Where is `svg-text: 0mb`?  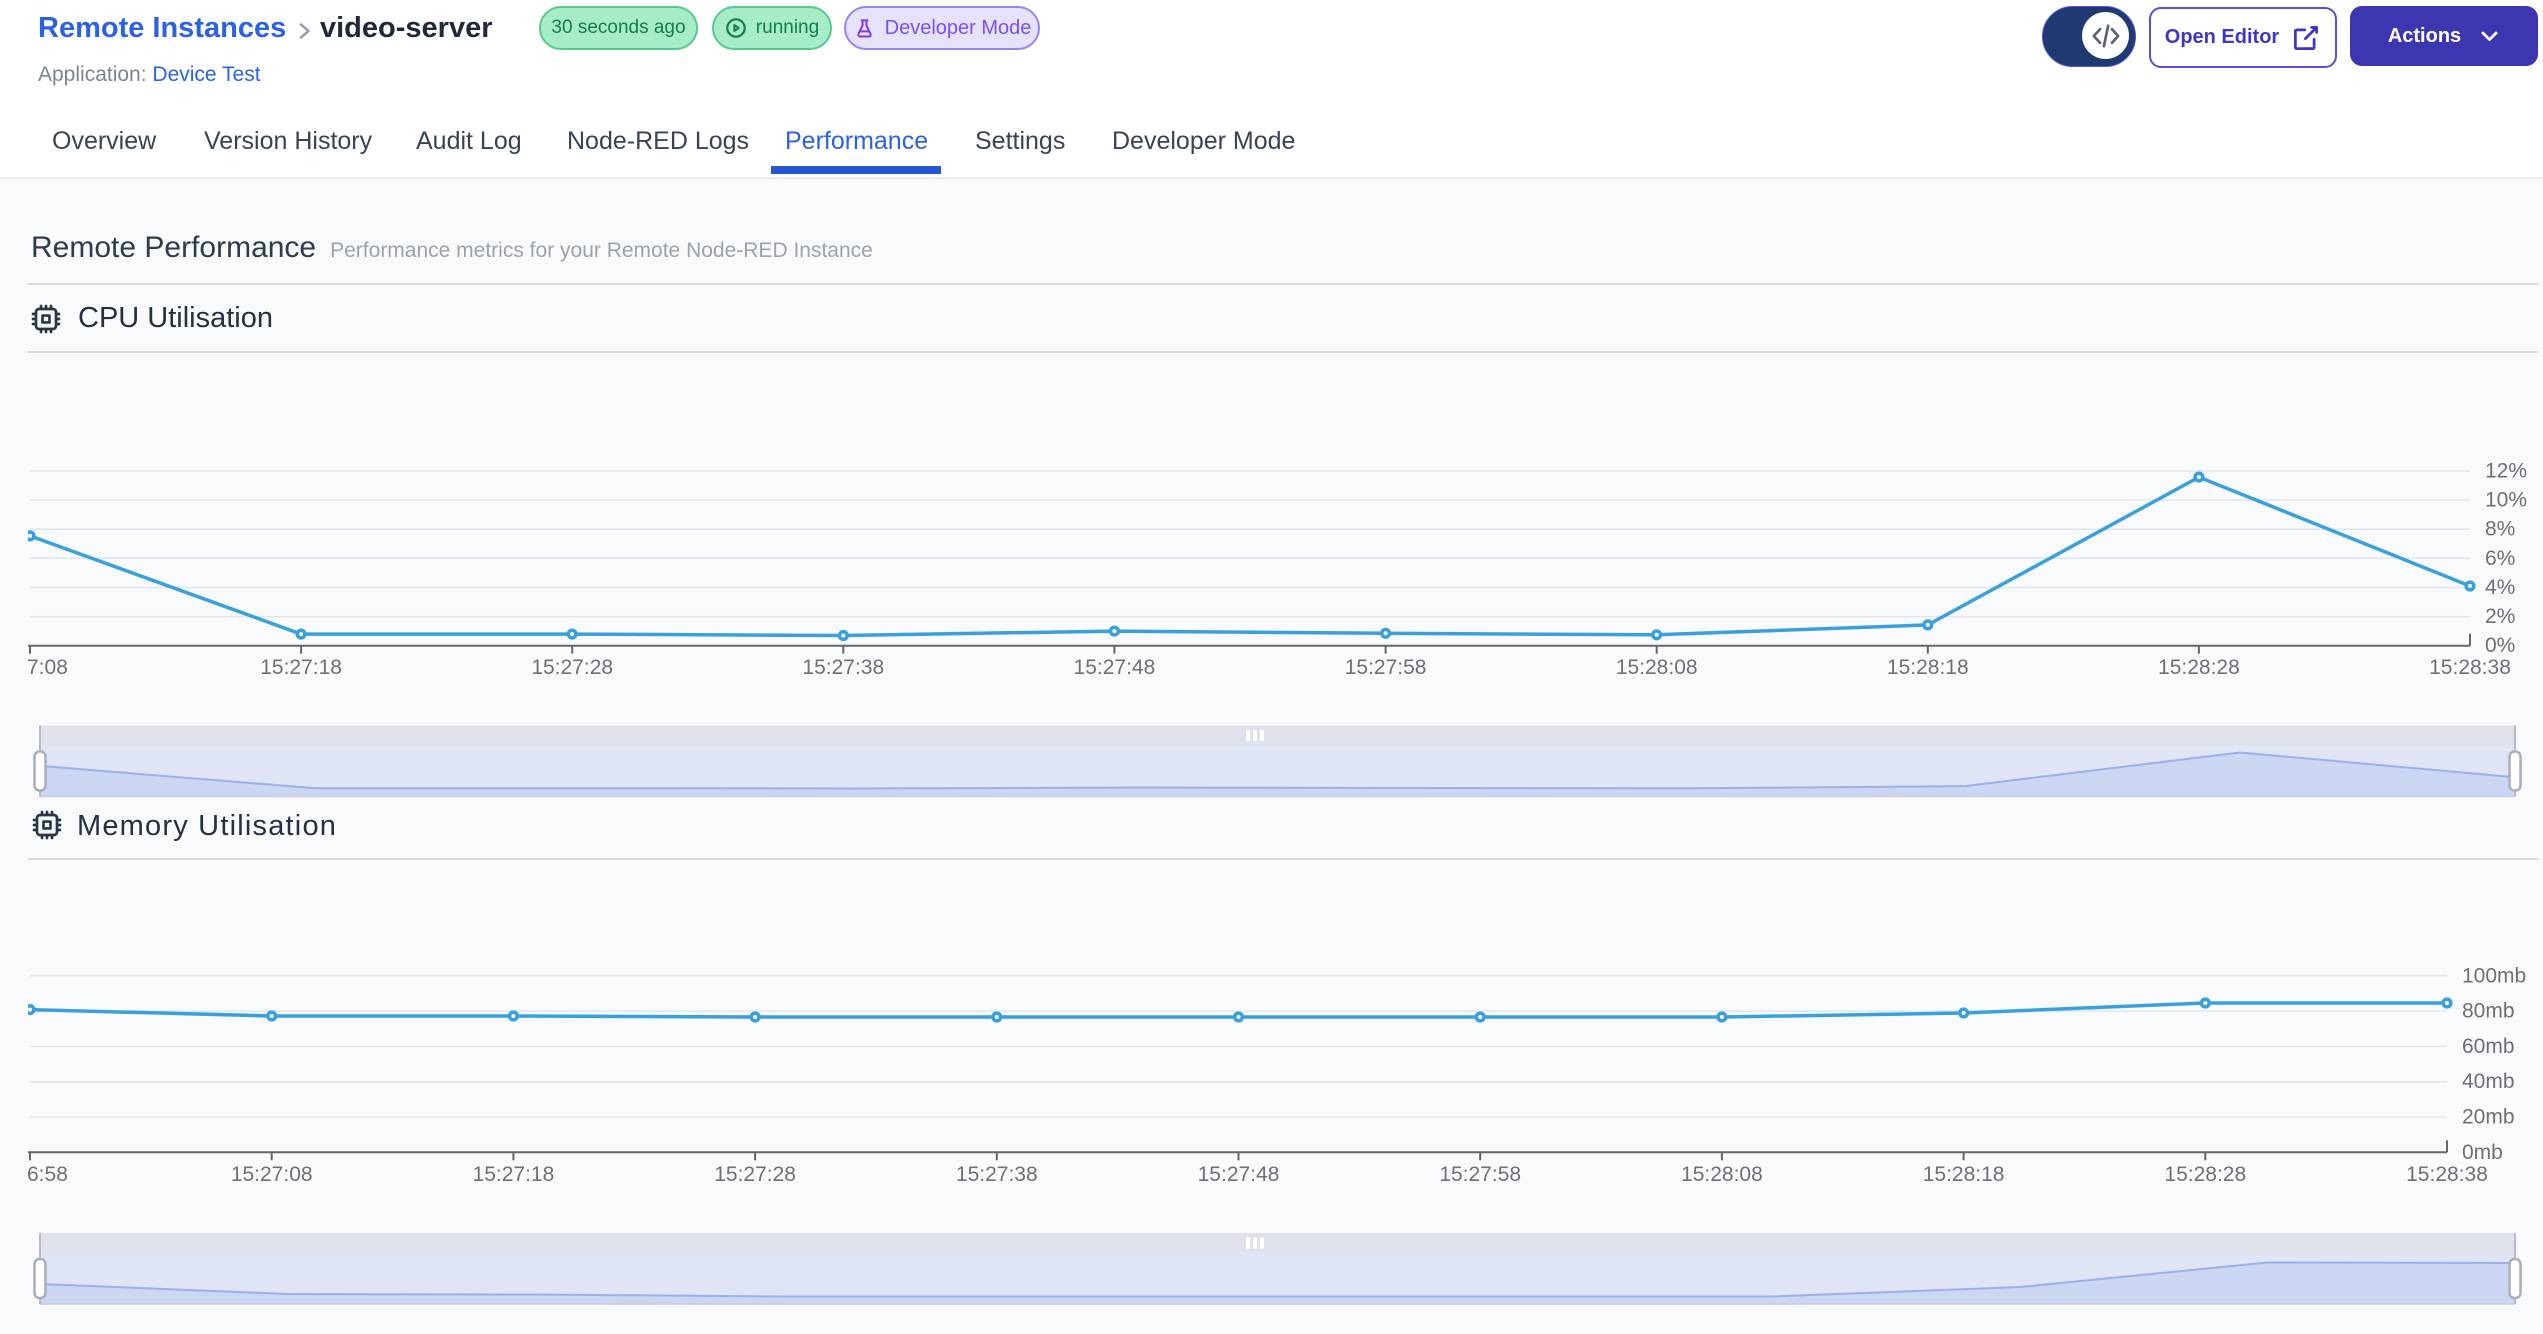
svg-text: 0mb is located at coordinates (2482, 1152).